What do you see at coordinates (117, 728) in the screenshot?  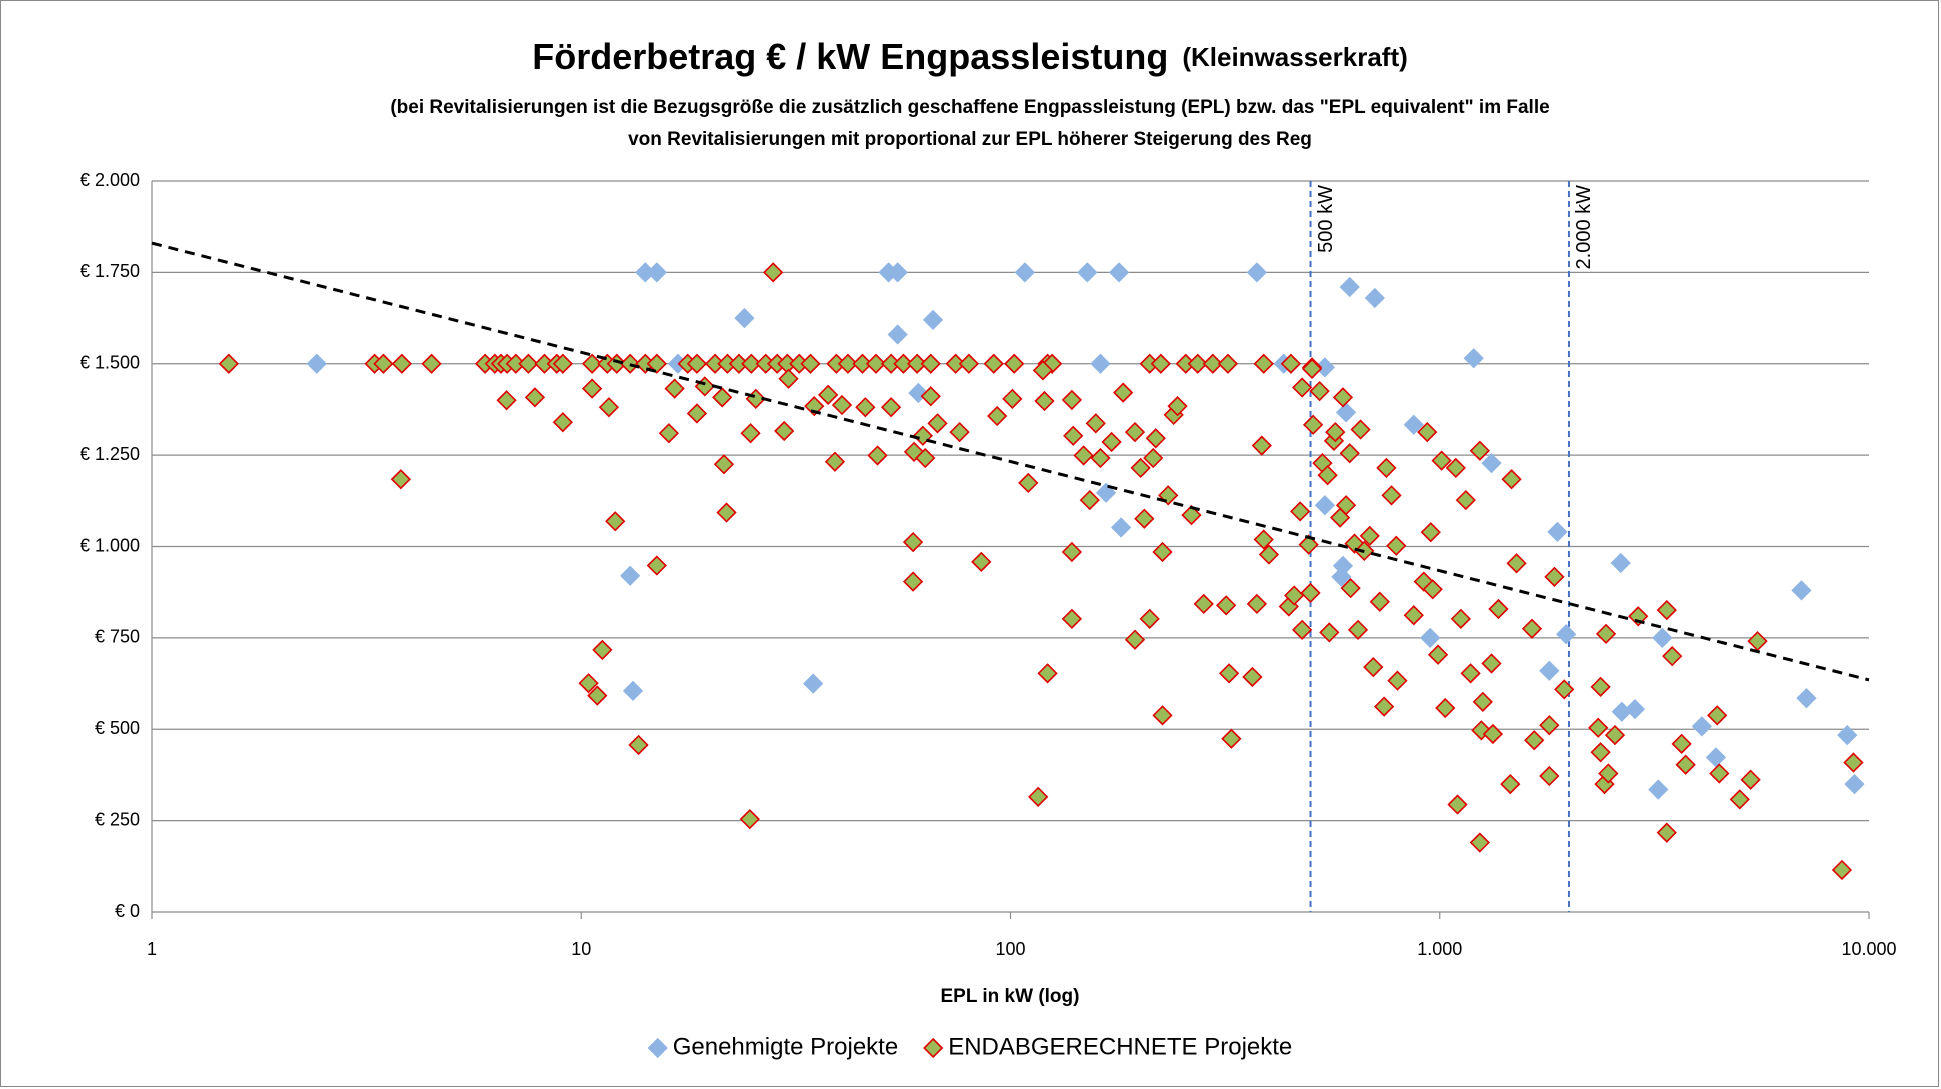 I see `y-tick-label: € 500` at bounding box center [117, 728].